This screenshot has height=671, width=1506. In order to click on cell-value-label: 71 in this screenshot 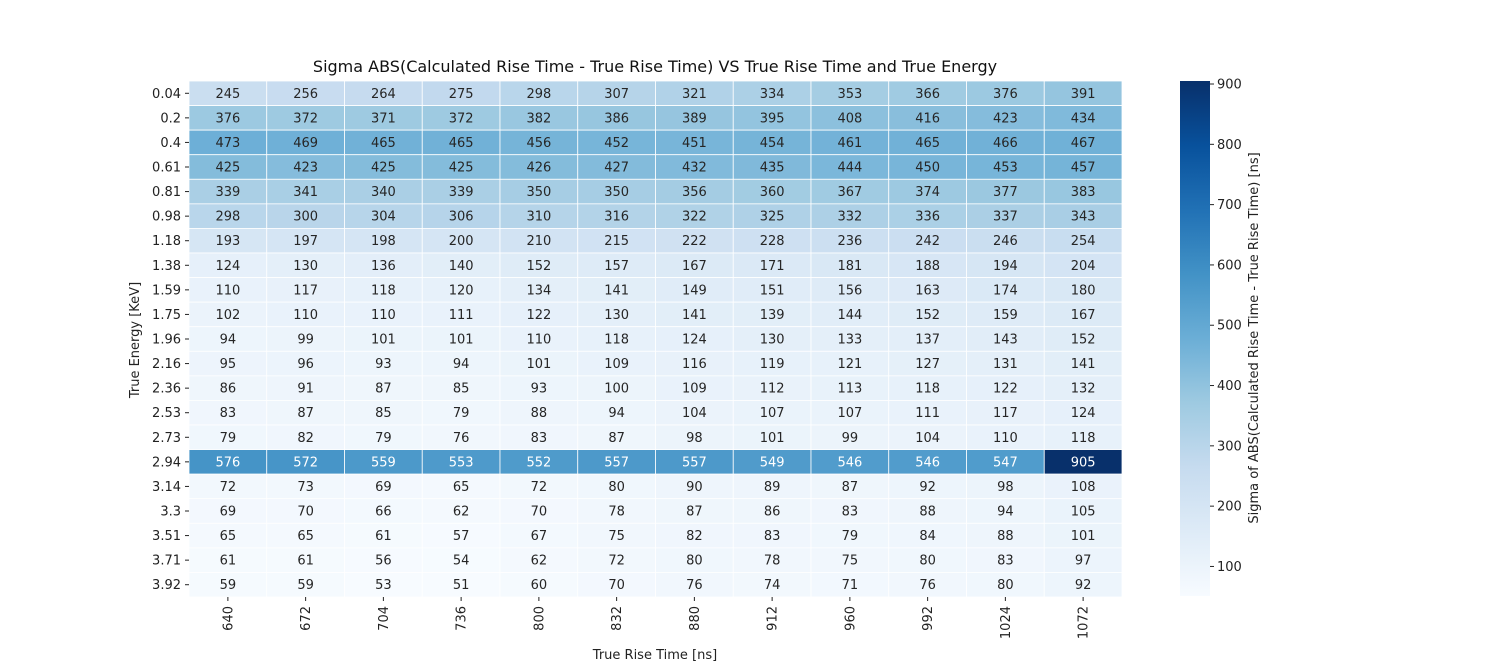, I will do `click(850, 585)`.